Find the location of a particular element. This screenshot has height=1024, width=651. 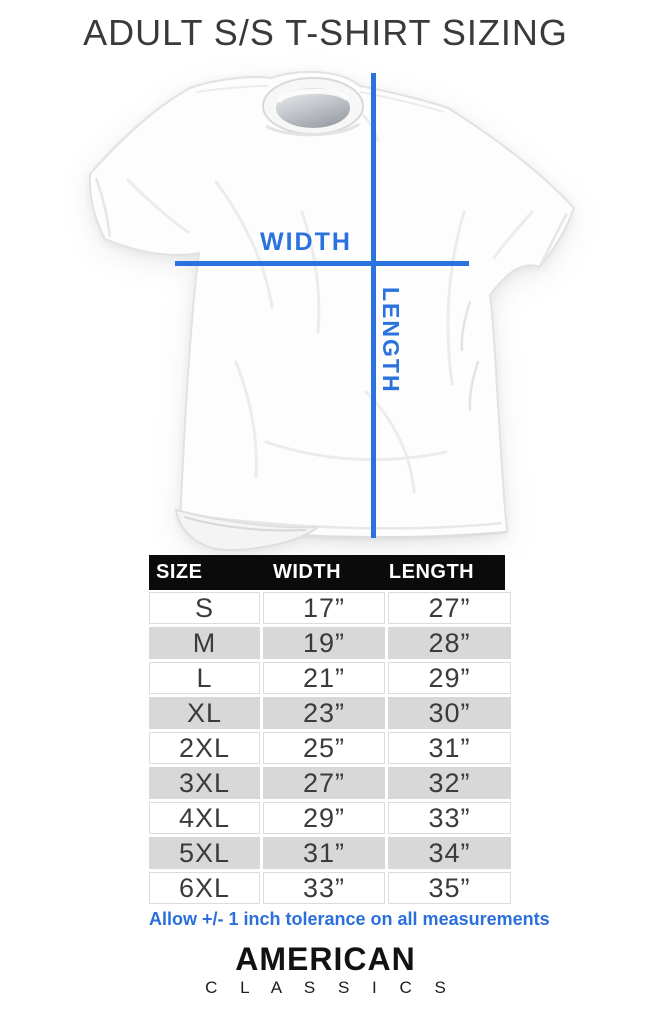

size-cell: S is located at coordinates (204, 608).